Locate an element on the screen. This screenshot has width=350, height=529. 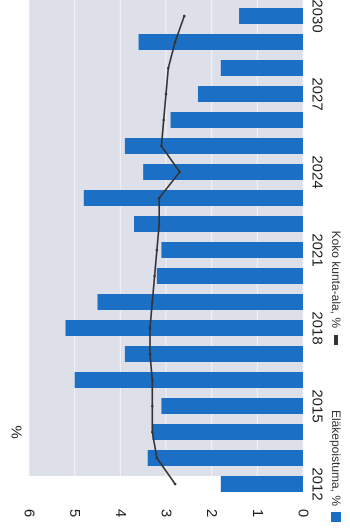
bar-2027 is located at coordinates (250, 94).